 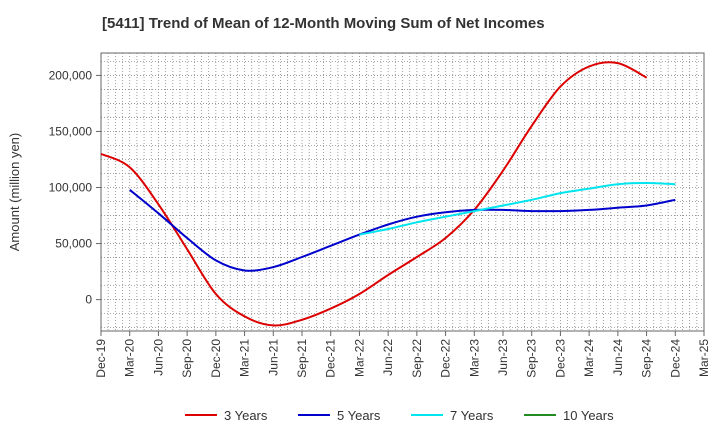 What do you see at coordinates (503, 357) in the screenshot?
I see `x-tick-label: Jun-23` at bounding box center [503, 357].